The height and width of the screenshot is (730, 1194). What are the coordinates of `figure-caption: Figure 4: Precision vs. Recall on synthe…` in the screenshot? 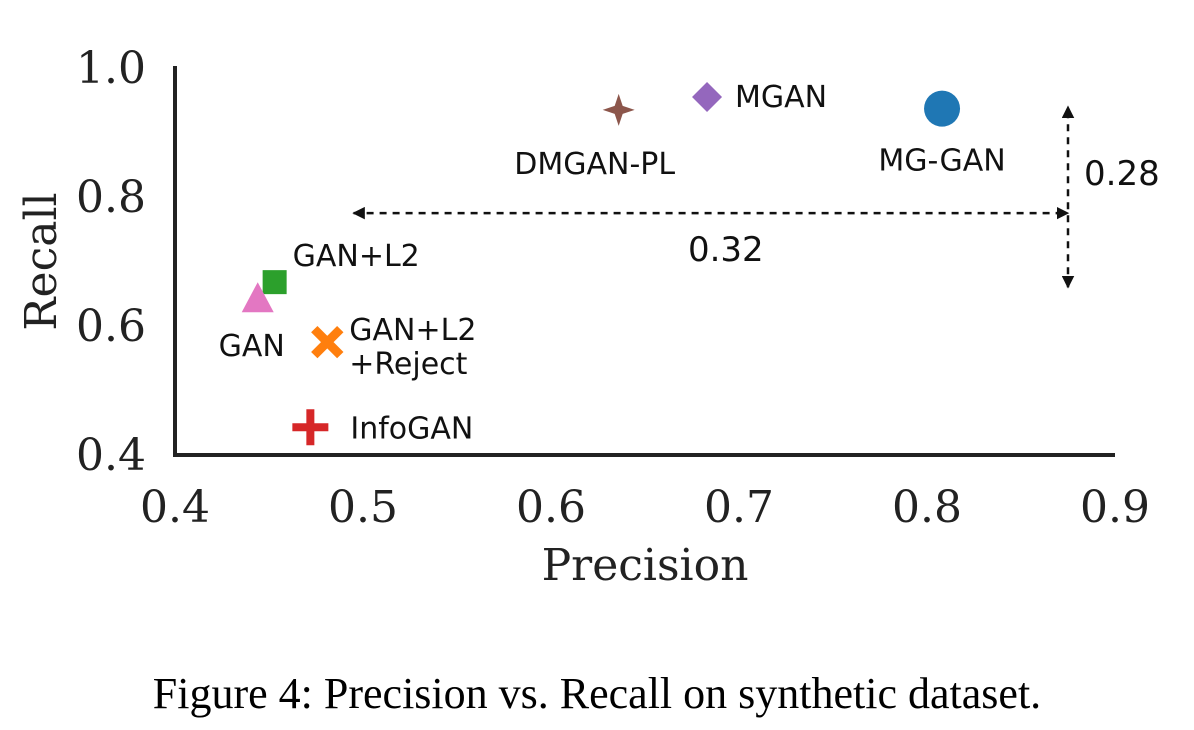 It's located at (597, 693).